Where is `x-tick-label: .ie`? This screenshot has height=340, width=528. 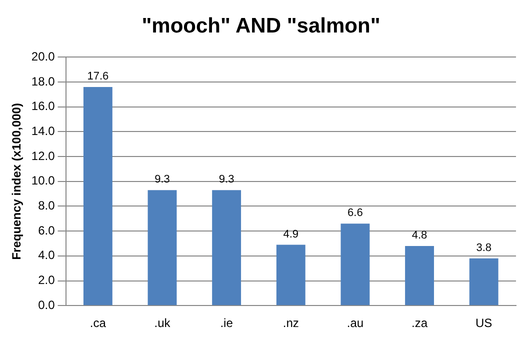
x-tick-label: .ie is located at coordinates (227, 323).